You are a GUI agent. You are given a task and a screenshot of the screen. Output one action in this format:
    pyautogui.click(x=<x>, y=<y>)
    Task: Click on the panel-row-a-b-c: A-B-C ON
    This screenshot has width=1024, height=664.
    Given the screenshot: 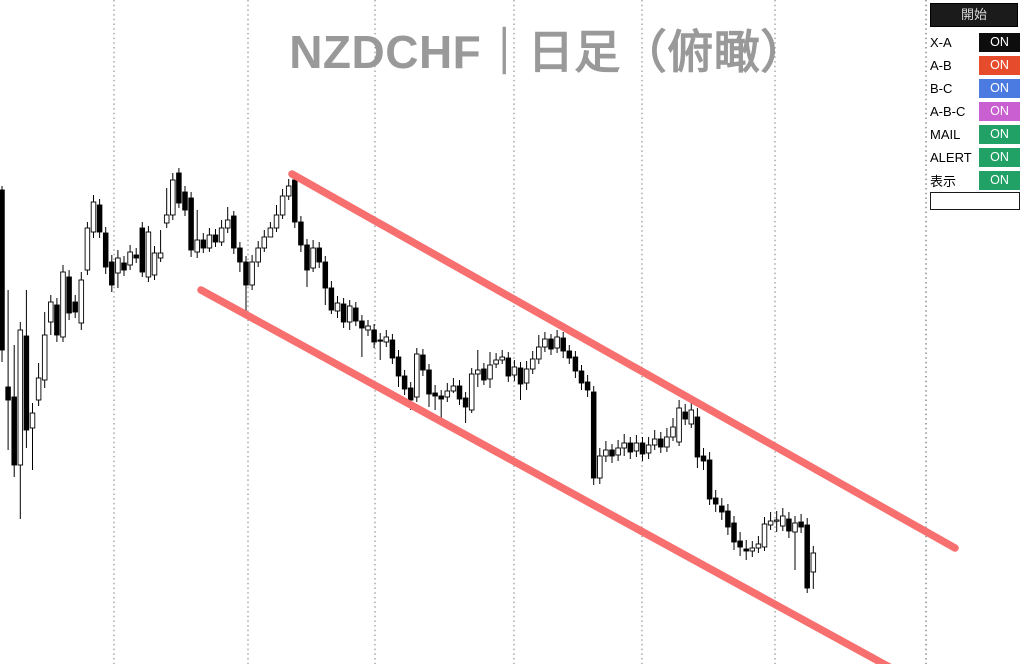 What is the action you would take?
    pyautogui.click(x=975, y=111)
    